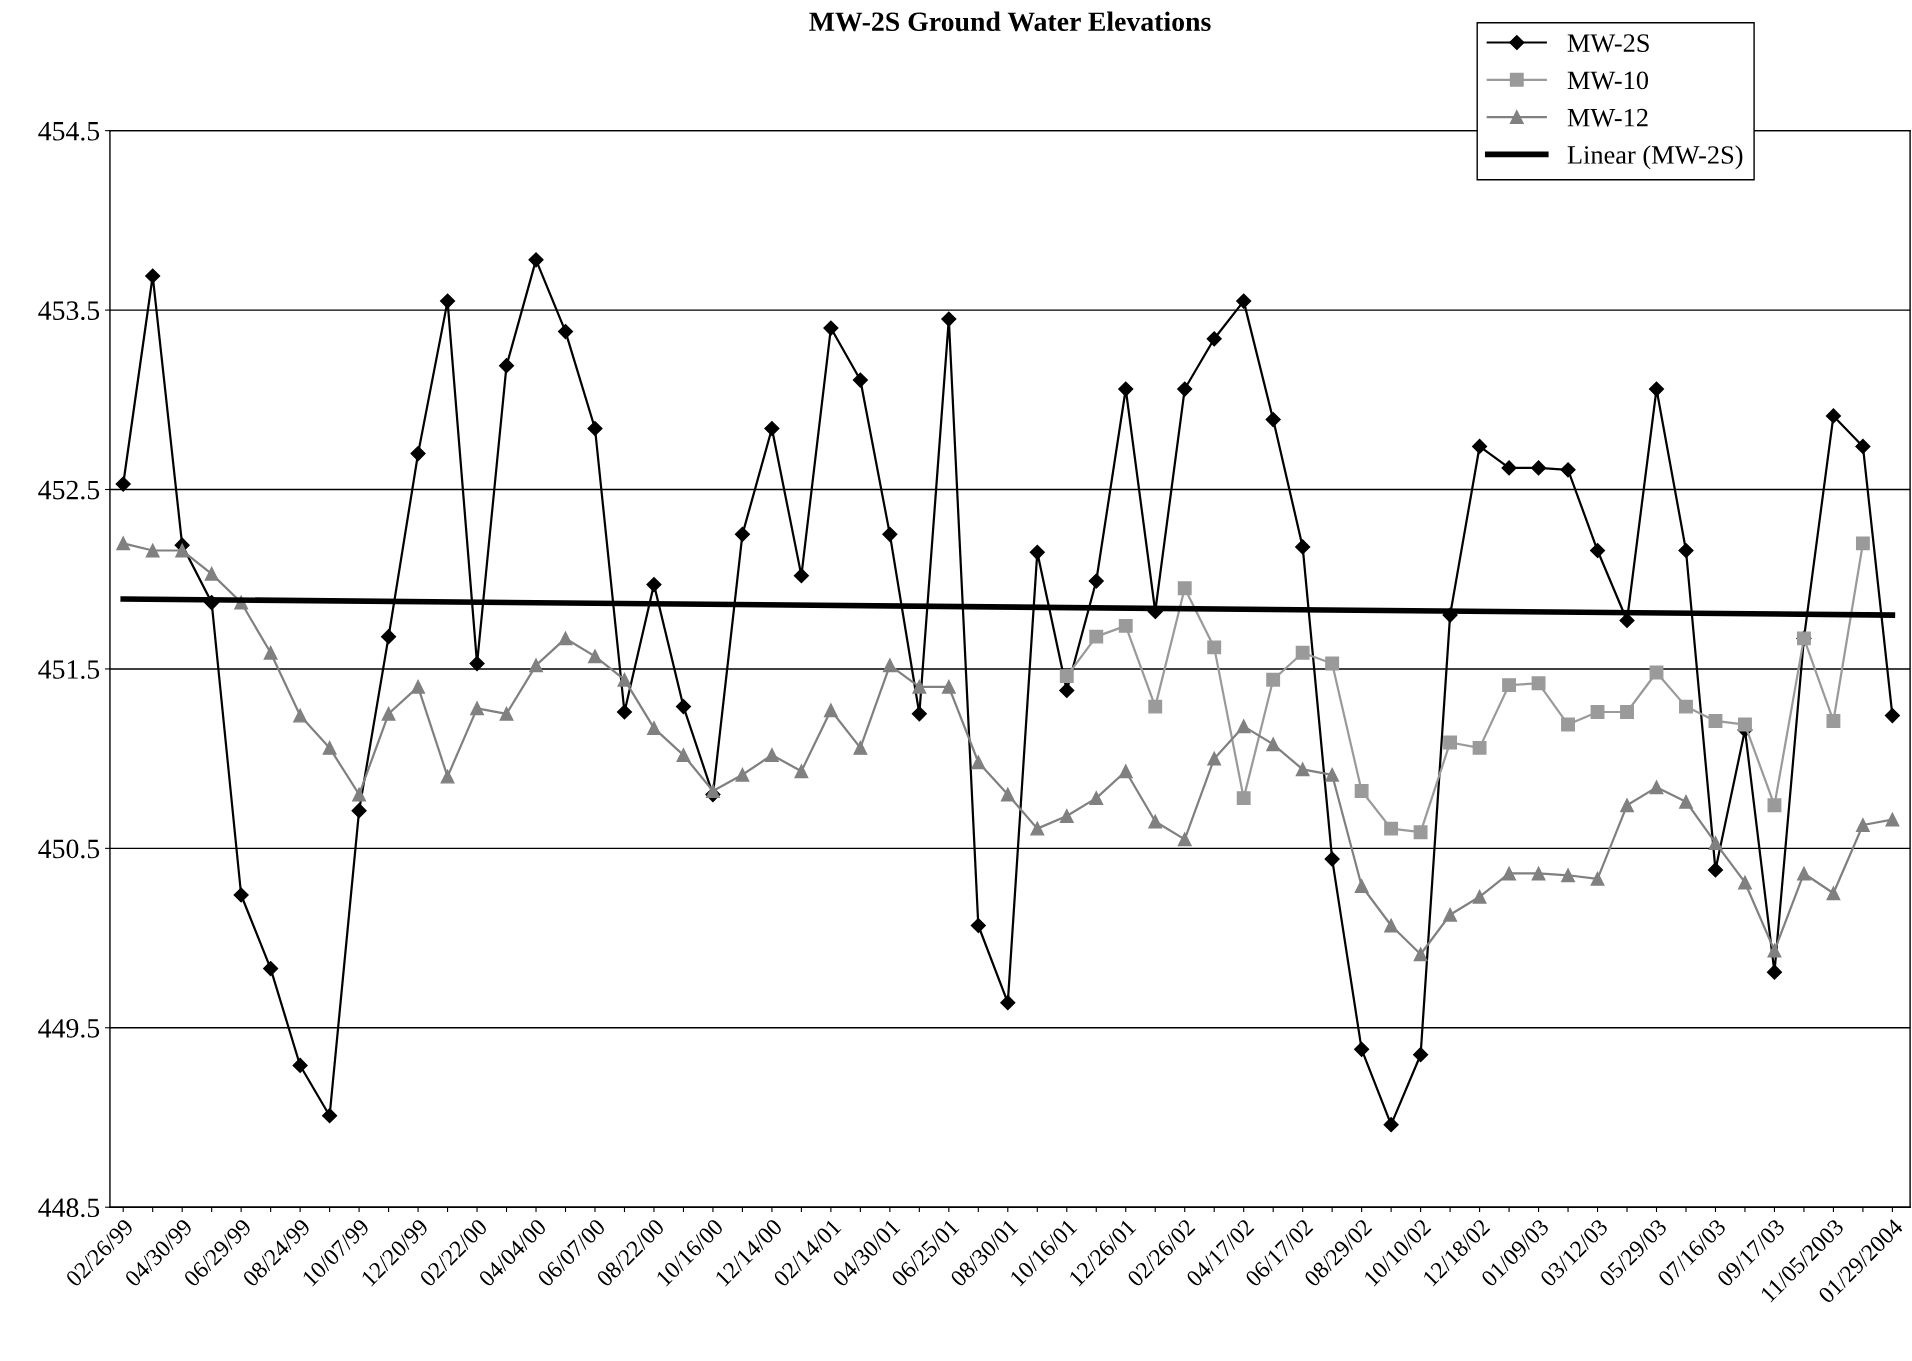  What do you see at coordinates (69, 311) in the screenshot?
I see `y-tick-label: 453.5` at bounding box center [69, 311].